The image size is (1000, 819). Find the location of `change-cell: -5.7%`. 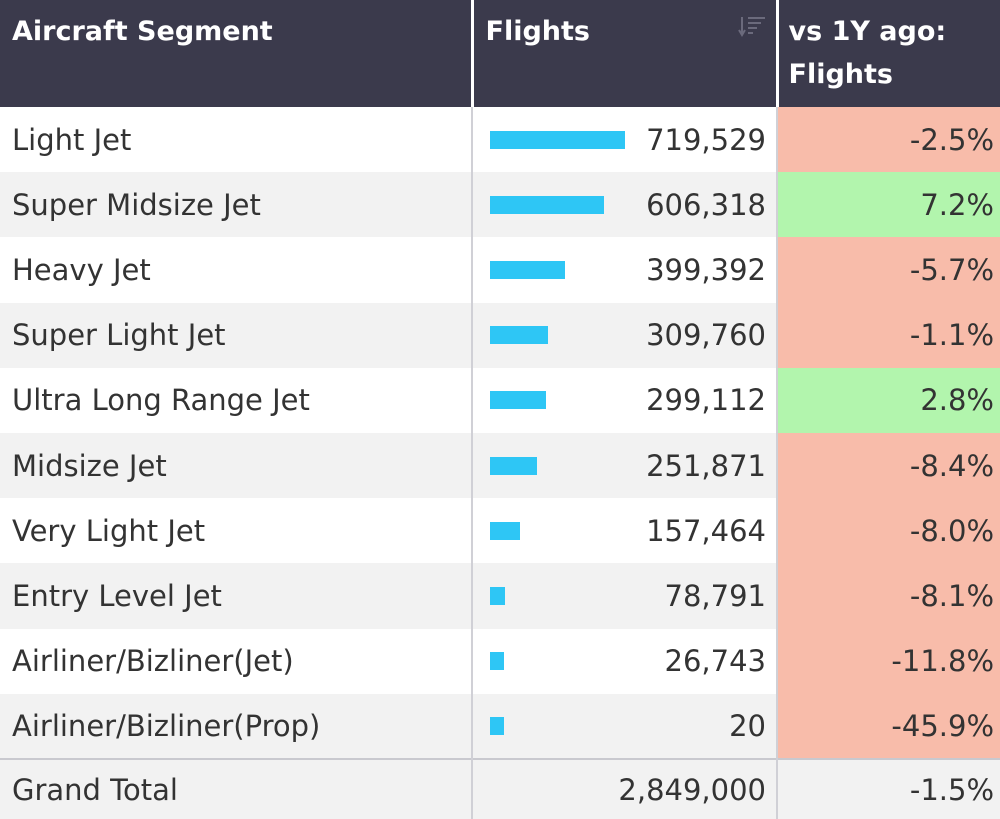

change-cell: -5.7% is located at coordinates (888, 270).